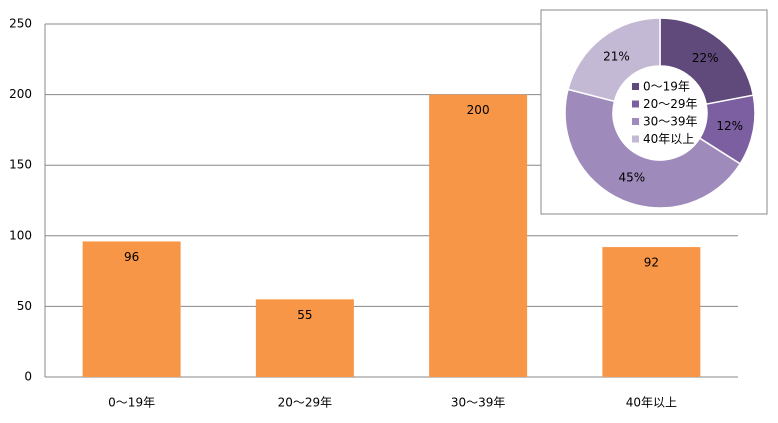 This screenshot has width=778, height=423. Describe the element at coordinates (666, 87) in the screenshot. I see `legend-label: 0～19年` at that location.